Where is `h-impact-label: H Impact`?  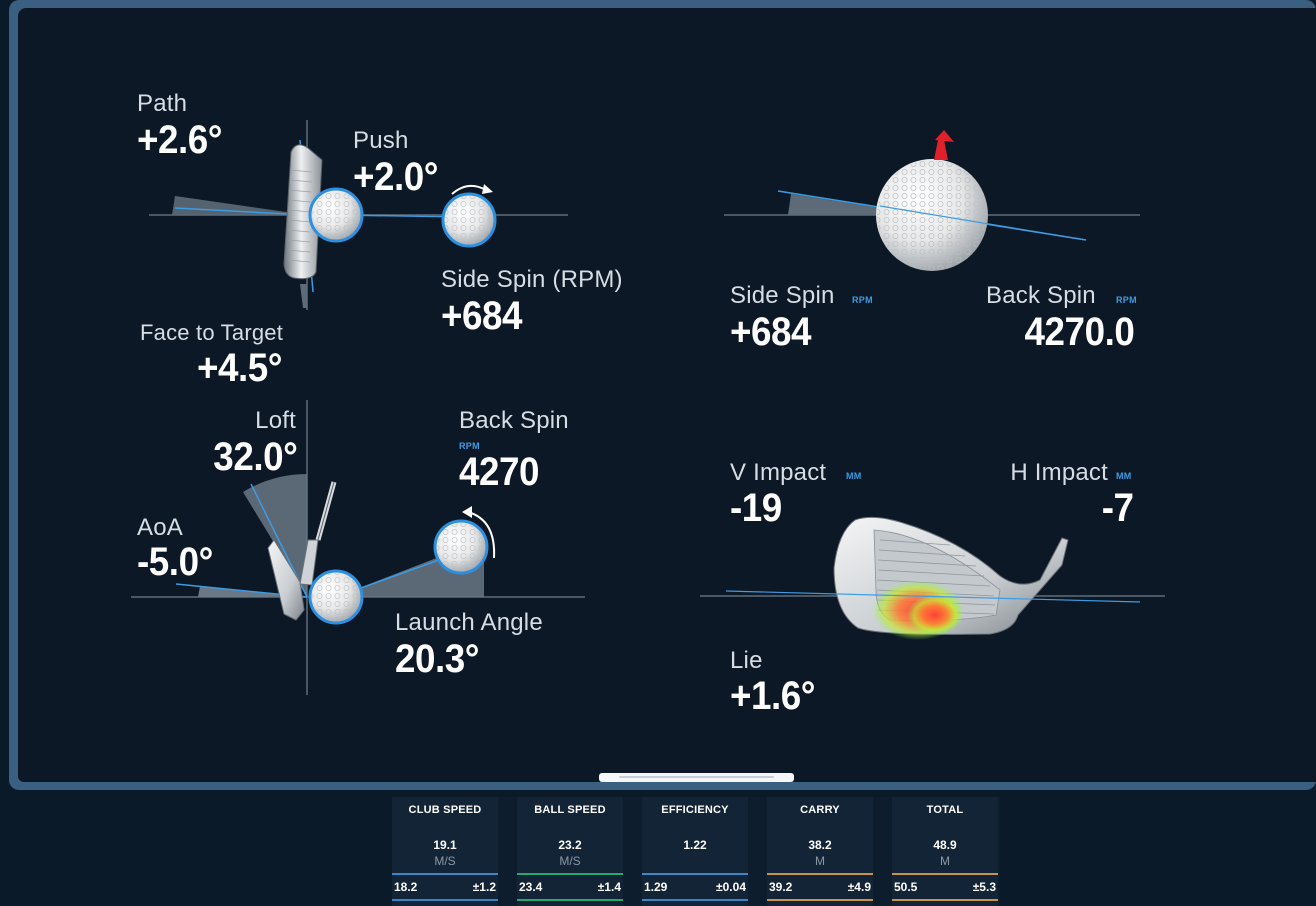 h-impact-label: H Impact is located at coordinates (1059, 472).